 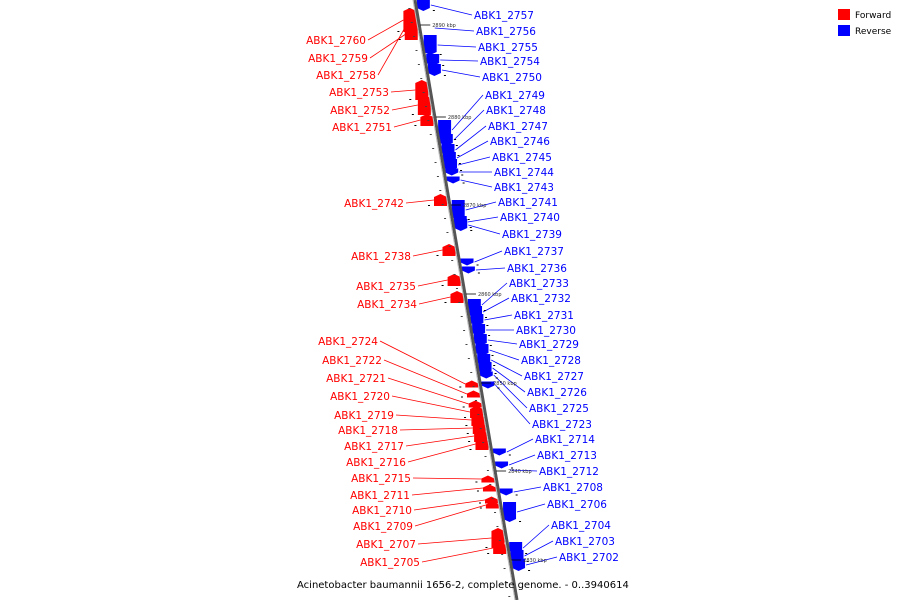 I want to click on gene-label-reverse: ABK1_2728, so click(x=551, y=361).